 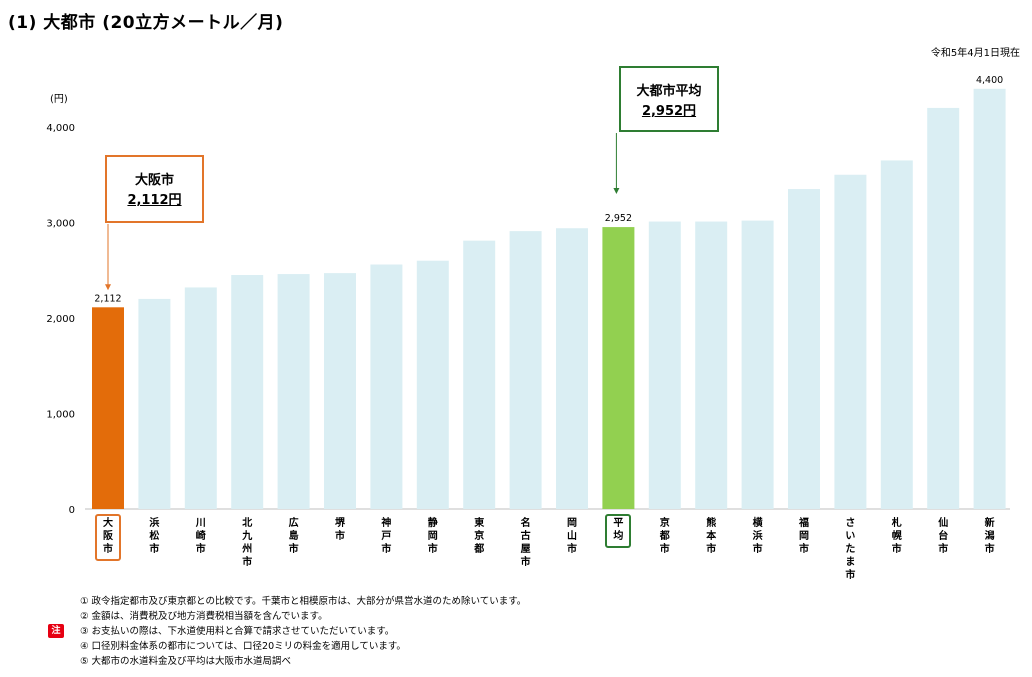 What do you see at coordinates (711, 536) in the screenshot?
I see `x-tick-label: 熊本市` at bounding box center [711, 536].